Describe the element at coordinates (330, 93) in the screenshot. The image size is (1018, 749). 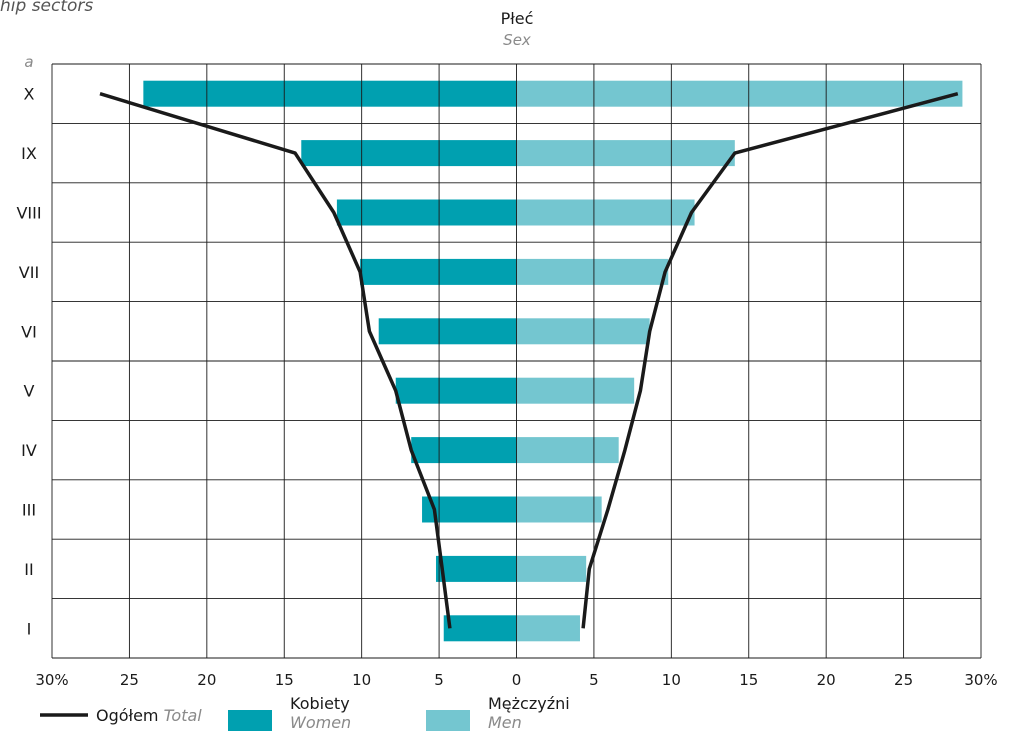
I see `bar-women-X` at that location.